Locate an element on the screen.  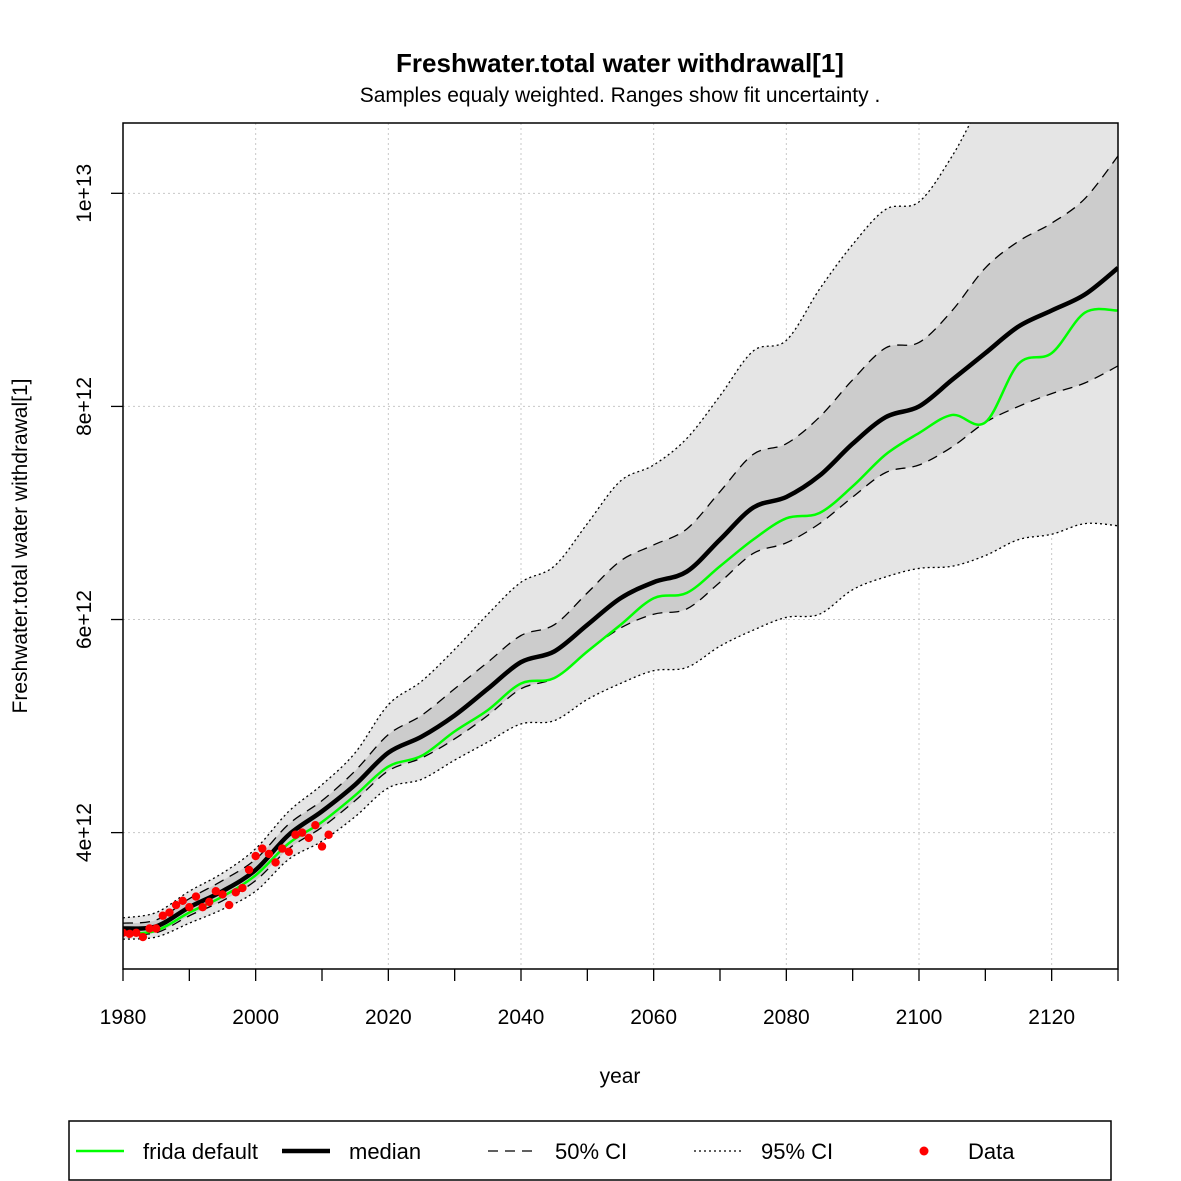
x-tick-label: 2120 is located at coordinates (1051, 1017).